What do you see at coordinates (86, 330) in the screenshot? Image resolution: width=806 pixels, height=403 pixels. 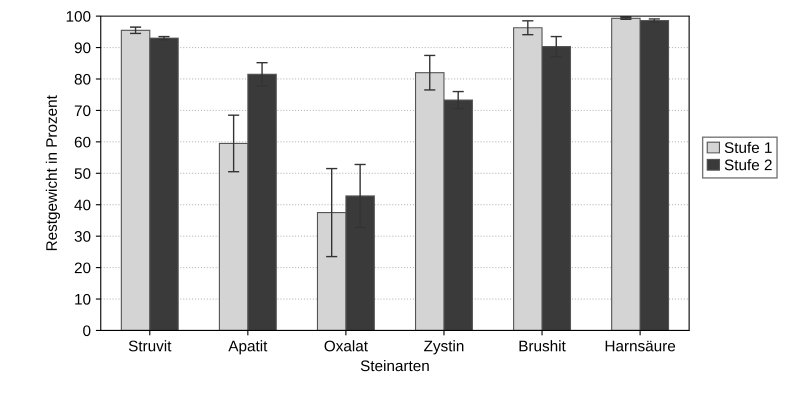 I see `y-tick-label: 0` at bounding box center [86, 330].